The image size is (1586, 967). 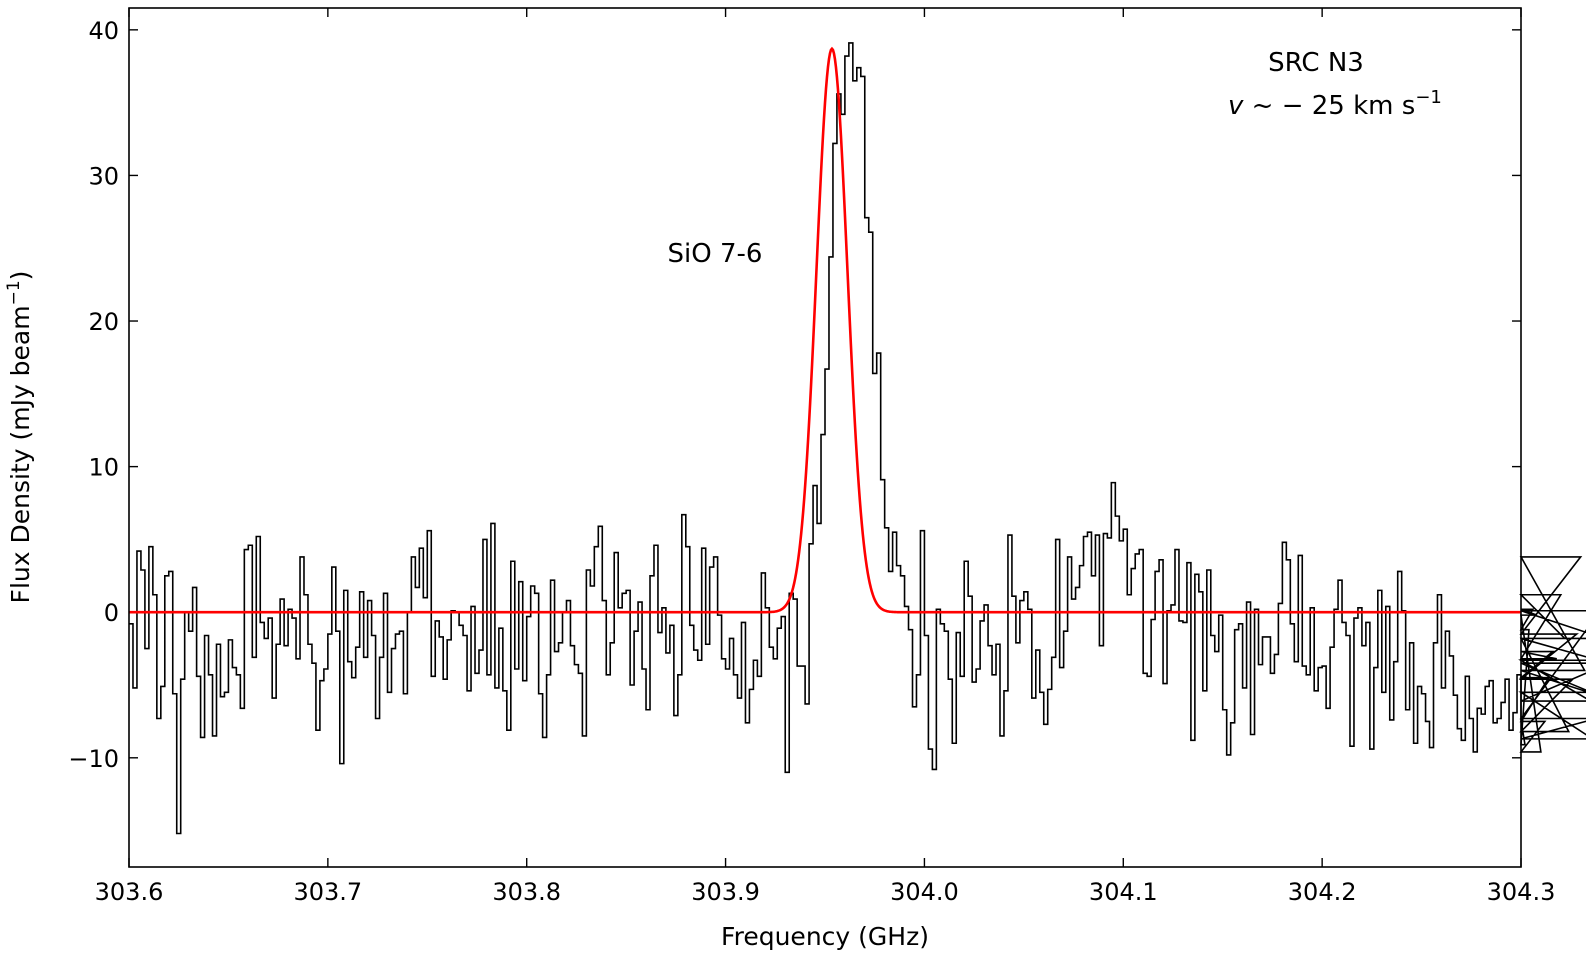 I want to click on y-tick-label: 0, so click(x=111, y=613).